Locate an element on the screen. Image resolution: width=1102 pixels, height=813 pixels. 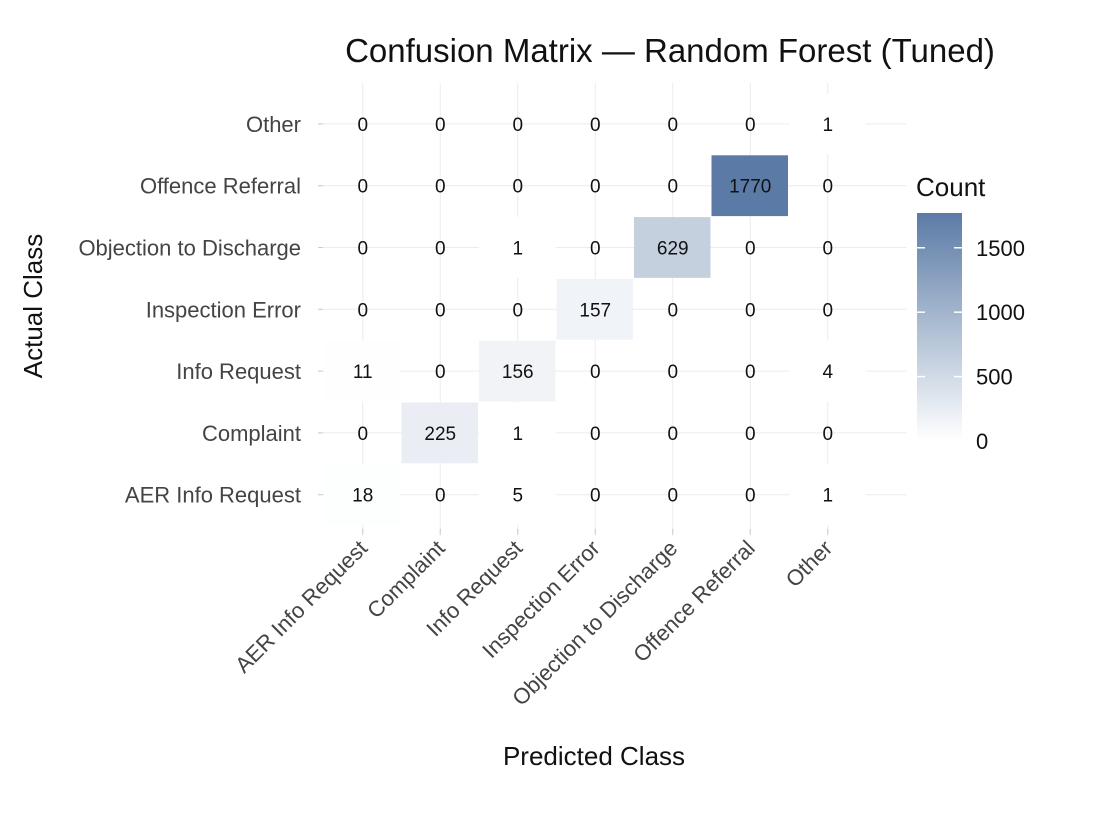
y-tick-label: AER Info Request is located at coordinates (213, 495).